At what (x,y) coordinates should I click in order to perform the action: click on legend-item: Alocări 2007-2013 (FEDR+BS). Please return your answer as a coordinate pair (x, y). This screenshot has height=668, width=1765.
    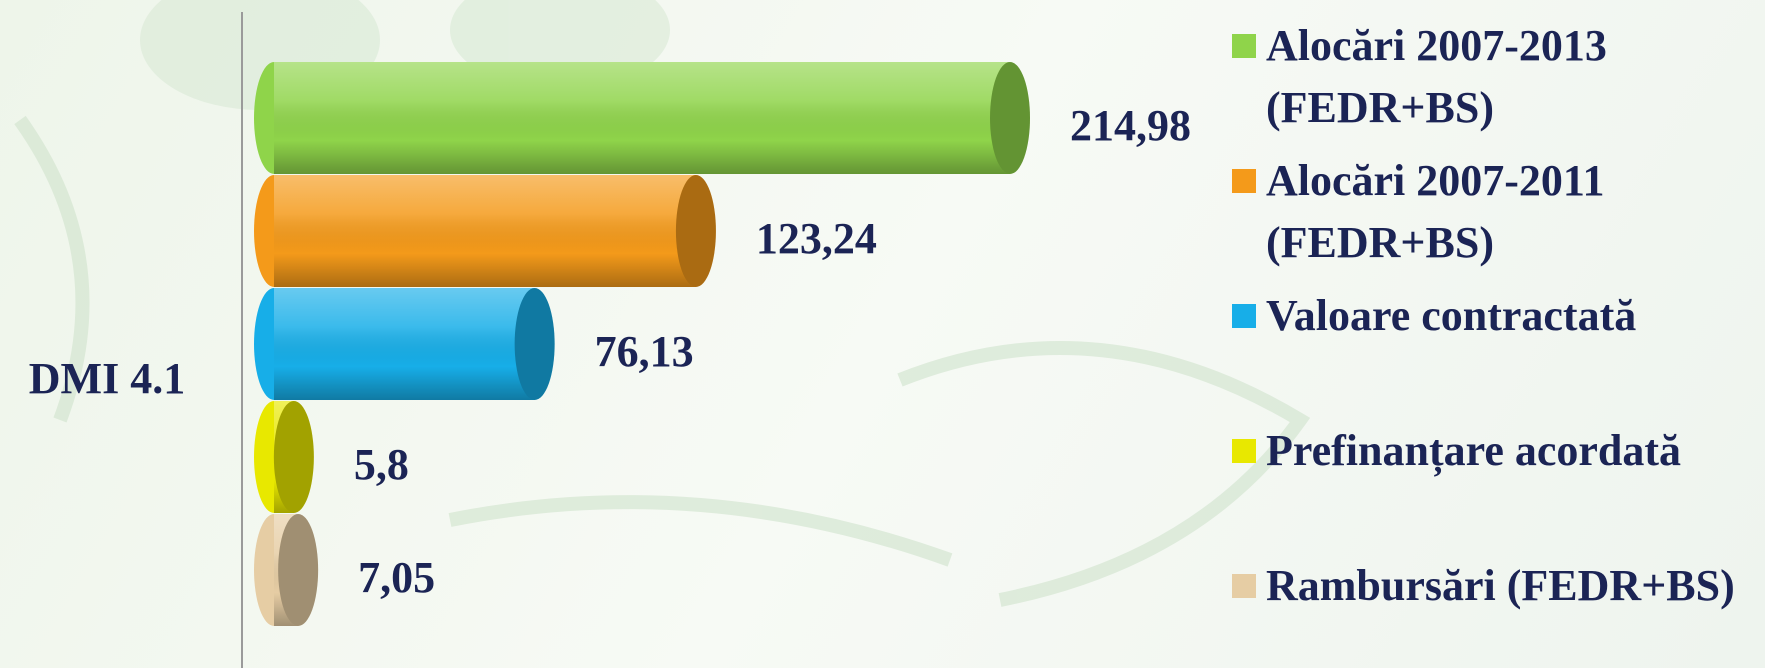
    Looking at the image, I should click on (1497, 77).